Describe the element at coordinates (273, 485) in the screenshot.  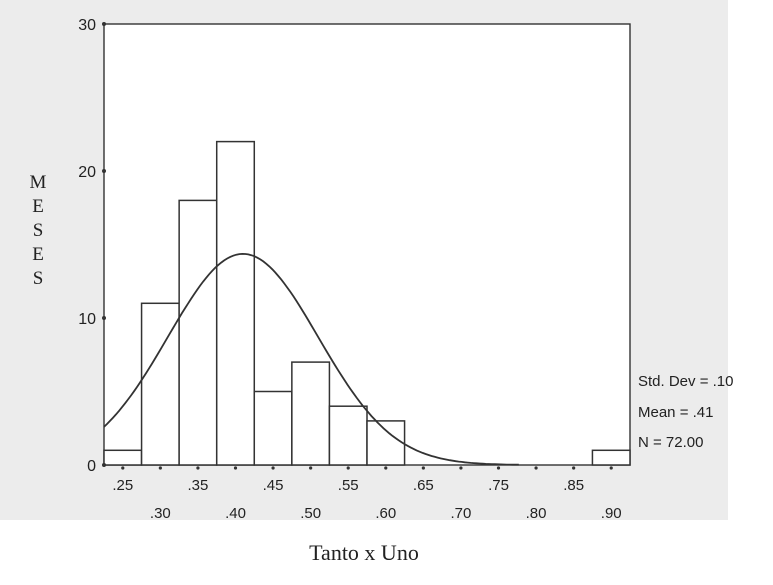
I see `x-tick-label: .45` at that location.